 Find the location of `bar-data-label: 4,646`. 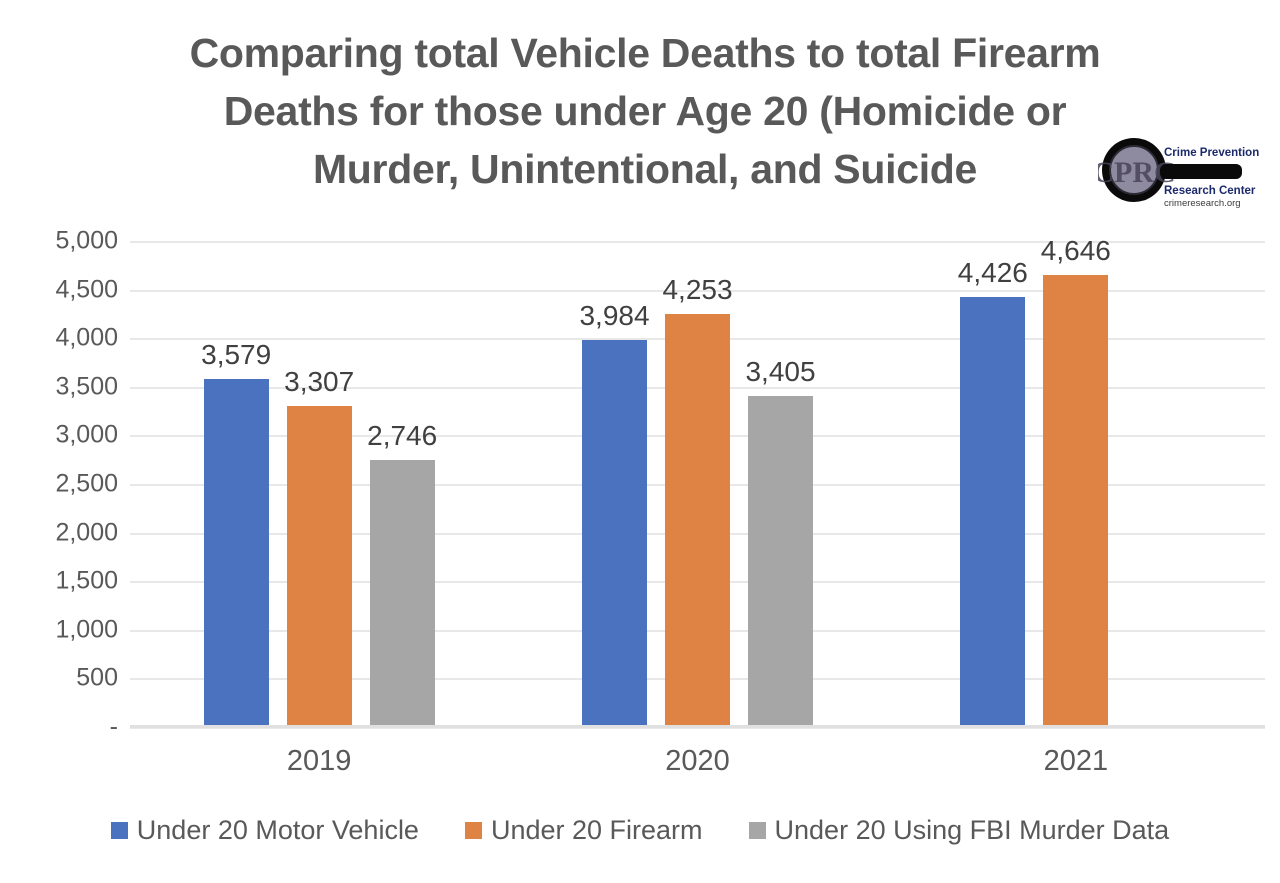

bar-data-label: 4,646 is located at coordinates (1075, 251).